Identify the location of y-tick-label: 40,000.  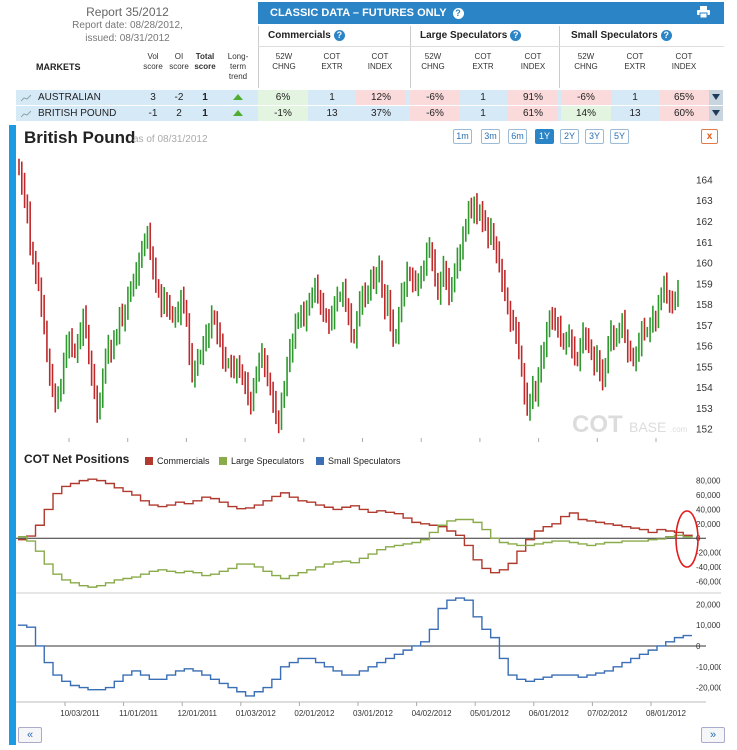
(708, 509).